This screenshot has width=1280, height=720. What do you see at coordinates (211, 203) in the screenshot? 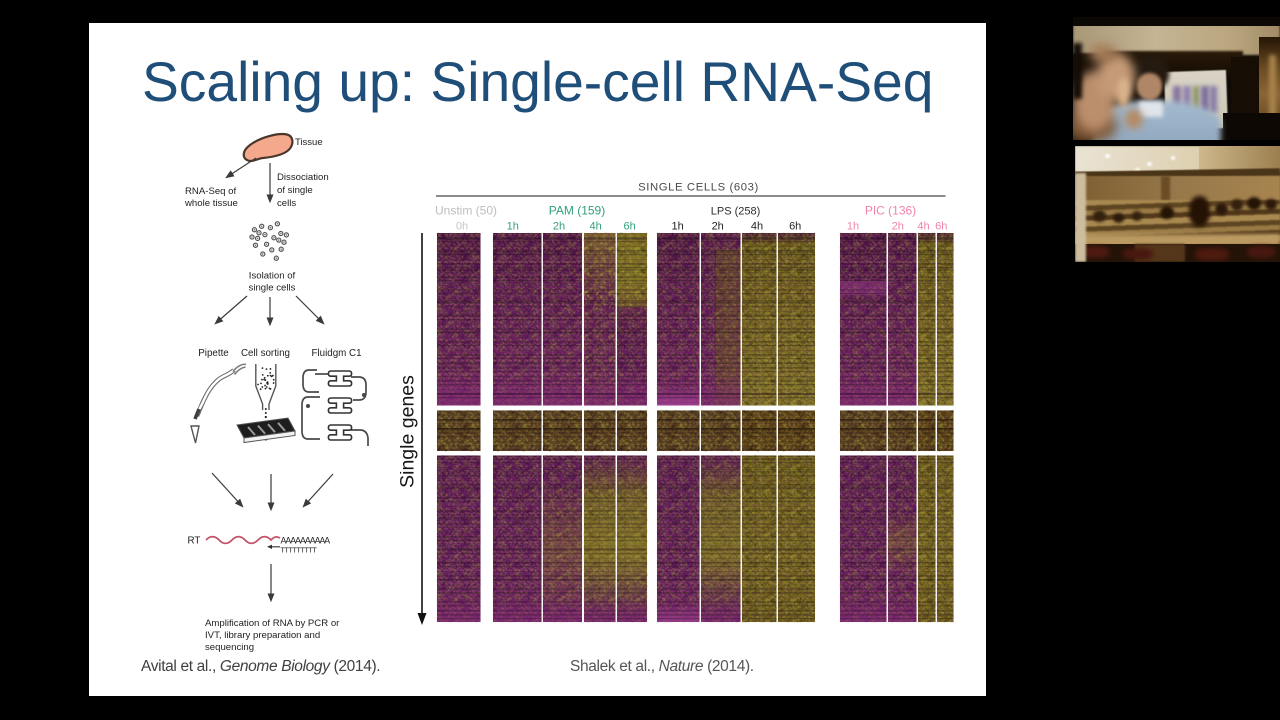
I see `svg-text: whole tissue` at bounding box center [211, 203].